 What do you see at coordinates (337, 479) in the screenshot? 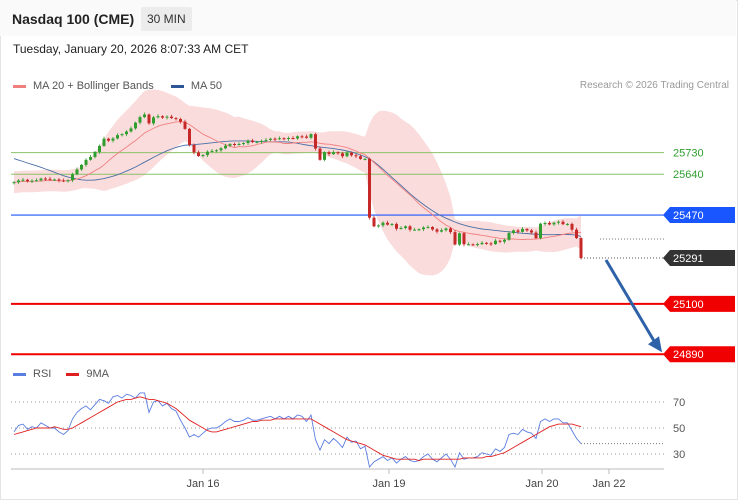
I see `x-axis: Jan 16 Jan 19 Jan 20 Jan 22` at bounding box center [337, 479].